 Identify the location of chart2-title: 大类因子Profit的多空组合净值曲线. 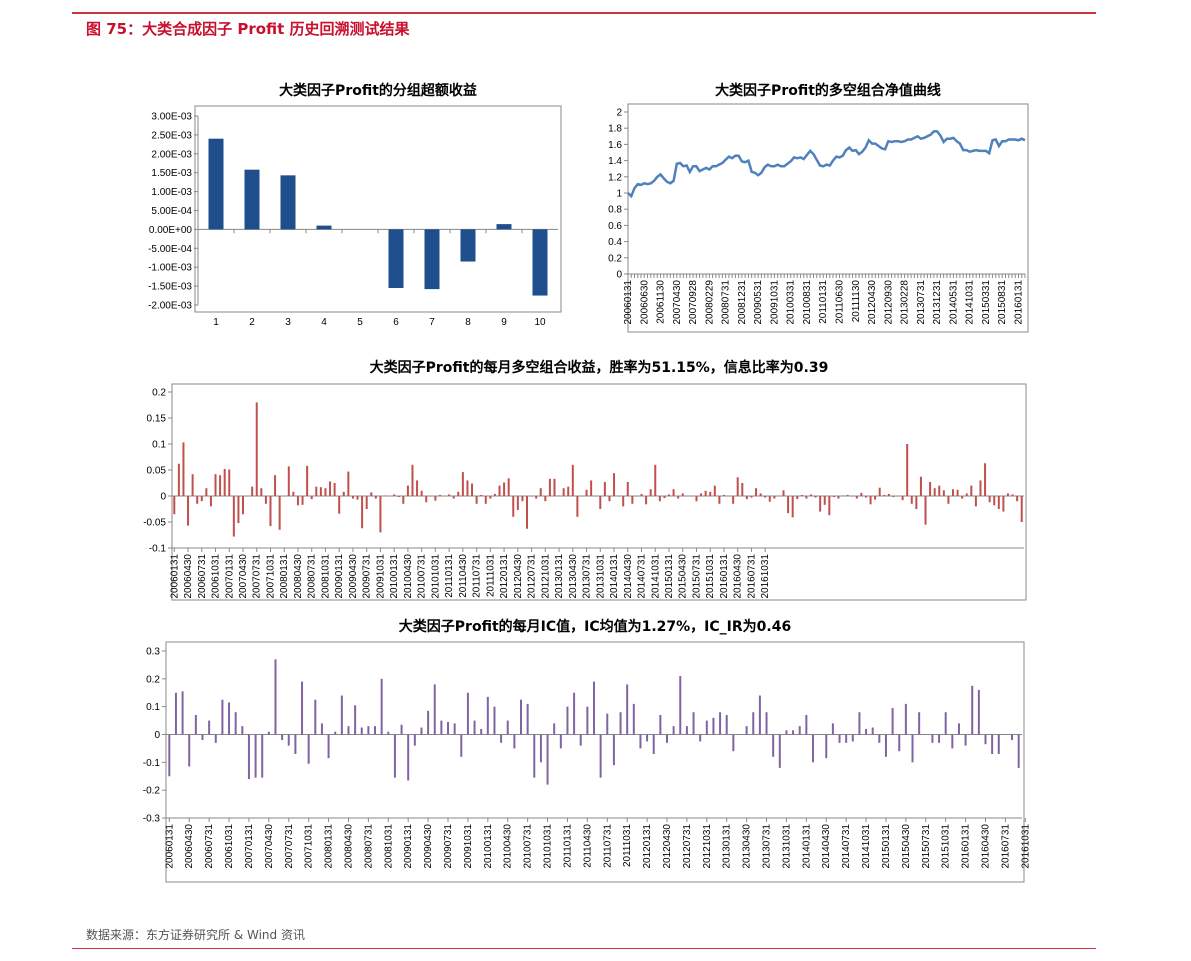
(828, 91).